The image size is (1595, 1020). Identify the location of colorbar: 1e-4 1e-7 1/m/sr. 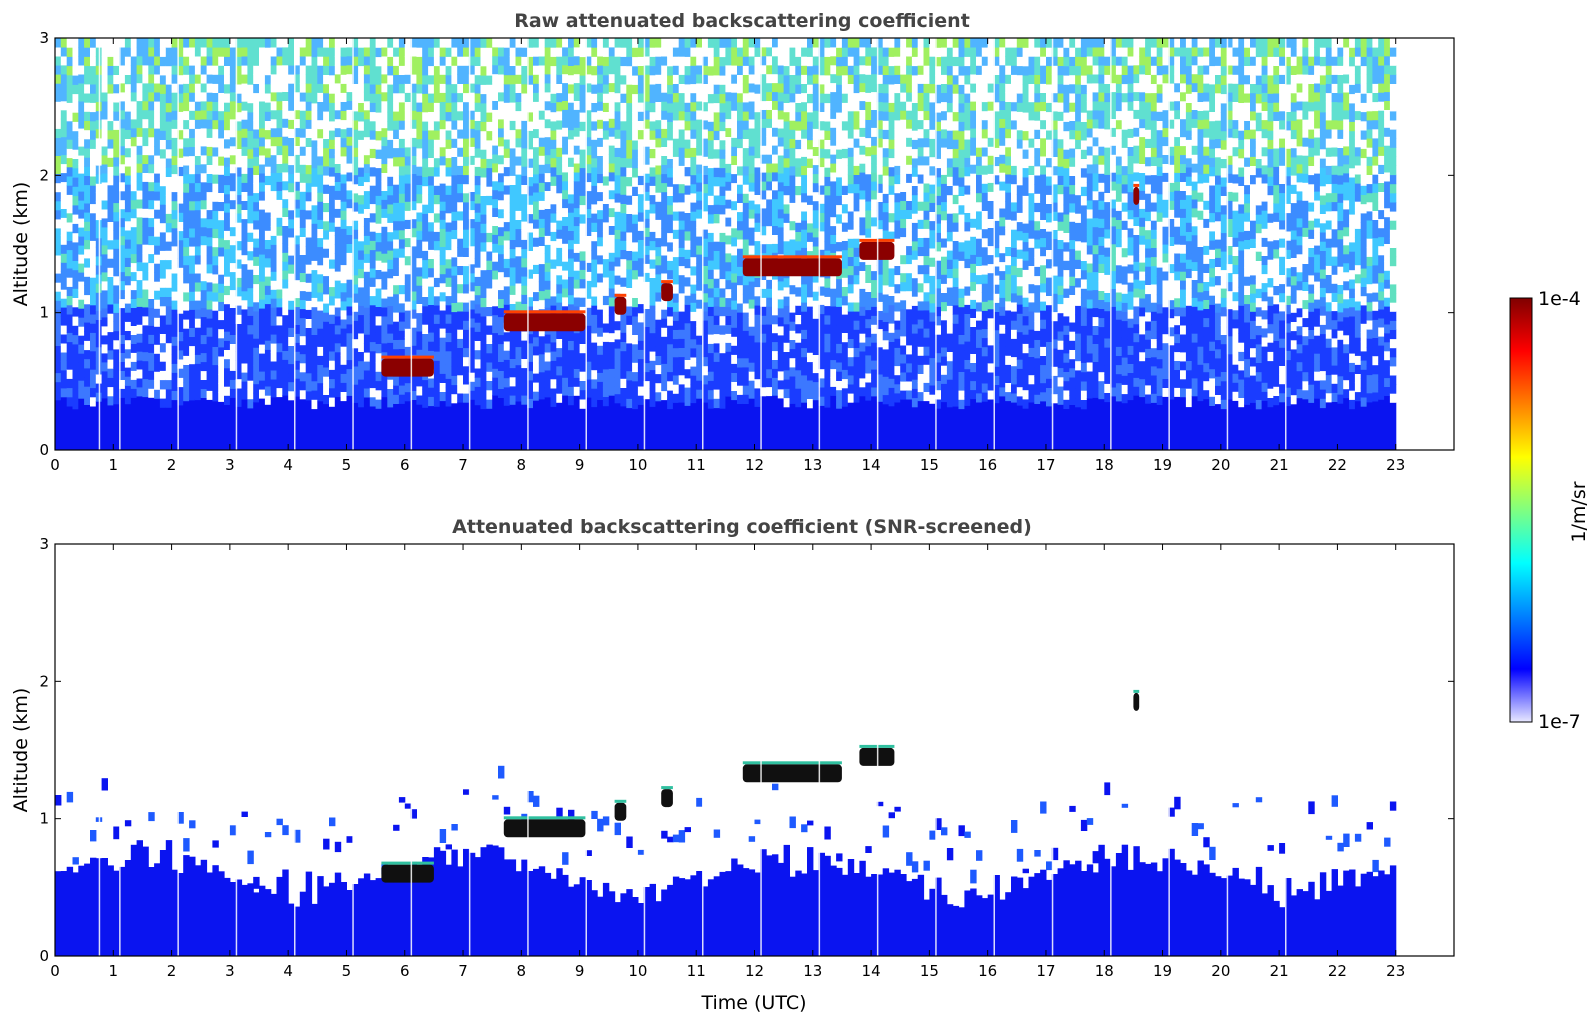
(1549, 510).